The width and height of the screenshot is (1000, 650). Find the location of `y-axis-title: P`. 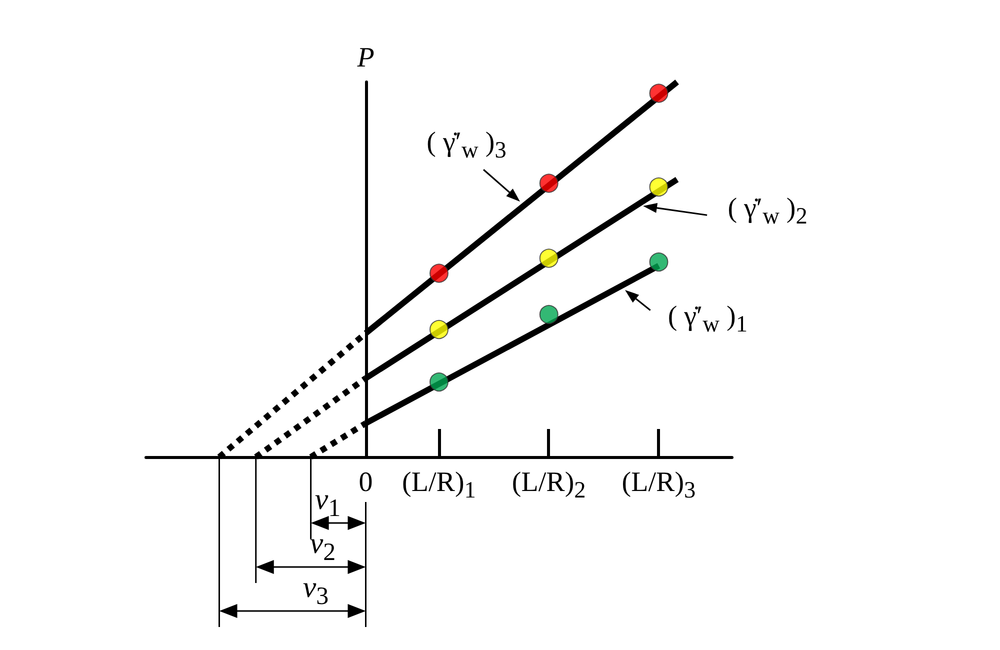

y-axis-title: P is located at coordinates (365, 58).